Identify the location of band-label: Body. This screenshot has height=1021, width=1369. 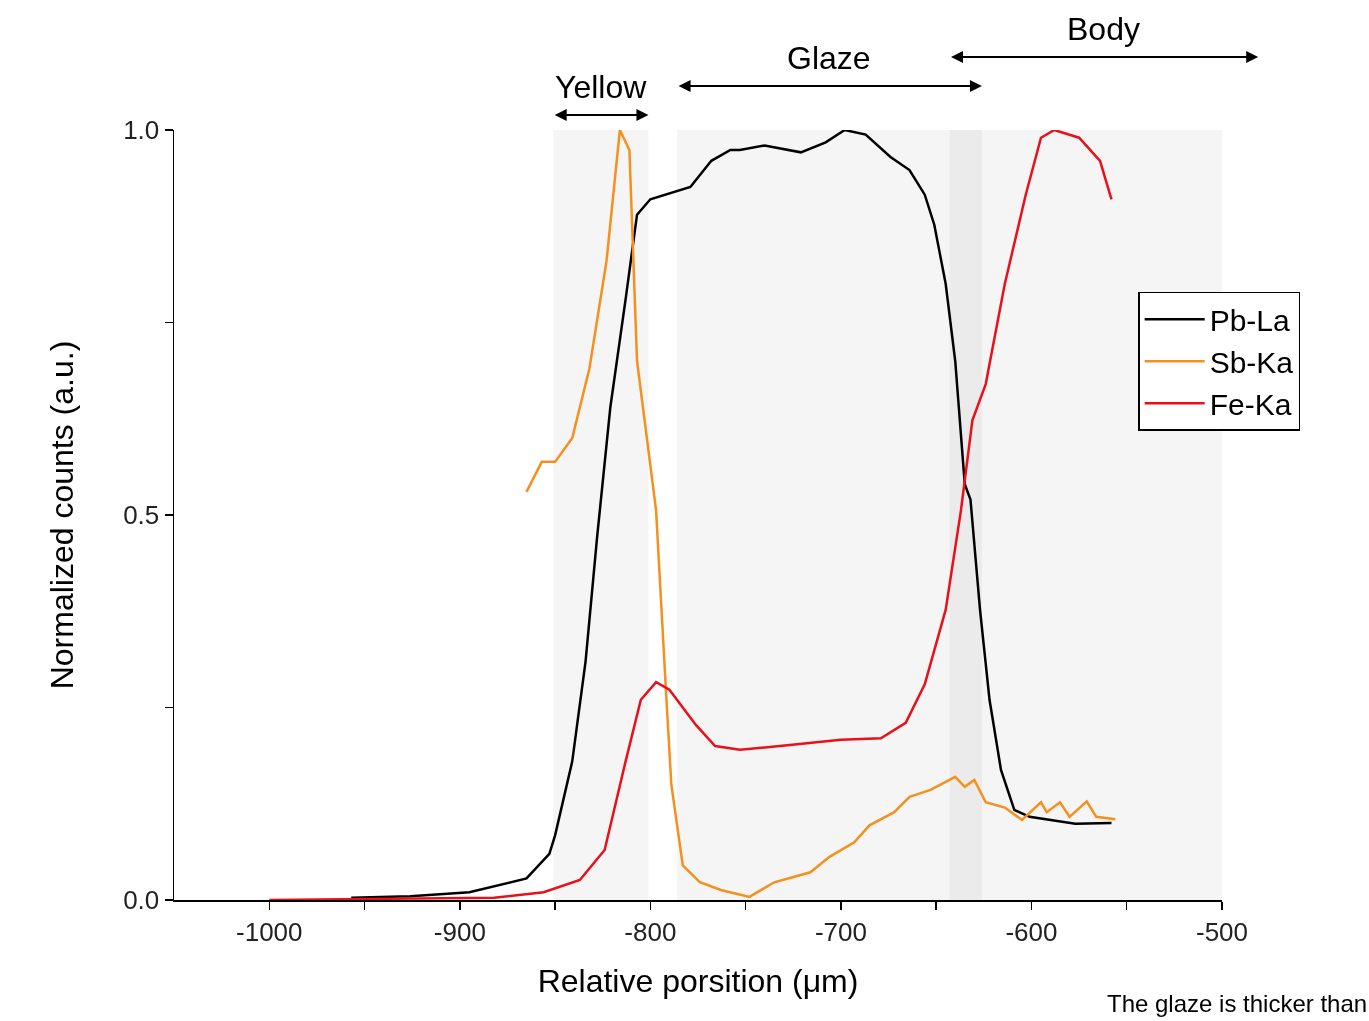
(1103, 29).